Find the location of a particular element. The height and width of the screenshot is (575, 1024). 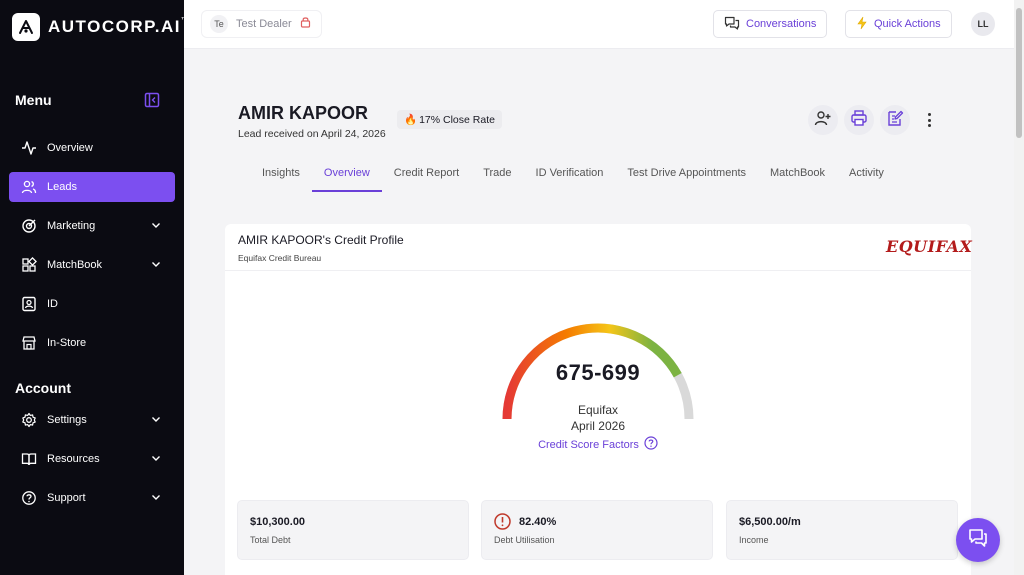

credit-score-factors-label: Credit Score Factors is located at coordinates (588, 444).